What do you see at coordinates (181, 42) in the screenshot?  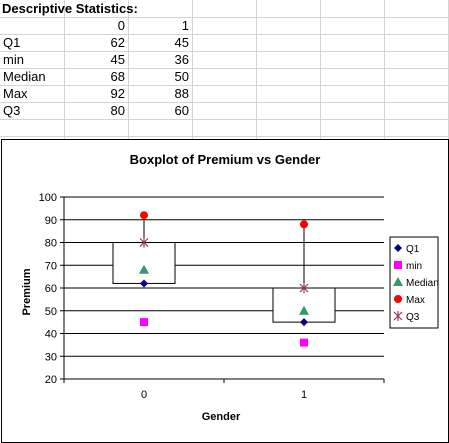 I see `cell-q1-1: 45` at bounding box center [181, 42].